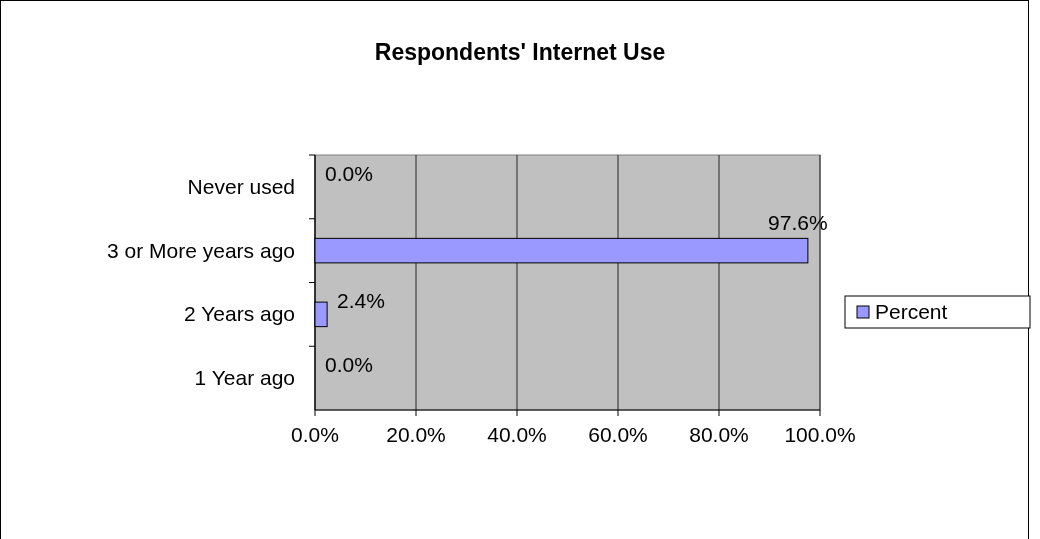  What do you see at coordinates (618, 434) in the screenshot?
I see `x-tick-label: 60.0%` at bounding box center [618, 434].